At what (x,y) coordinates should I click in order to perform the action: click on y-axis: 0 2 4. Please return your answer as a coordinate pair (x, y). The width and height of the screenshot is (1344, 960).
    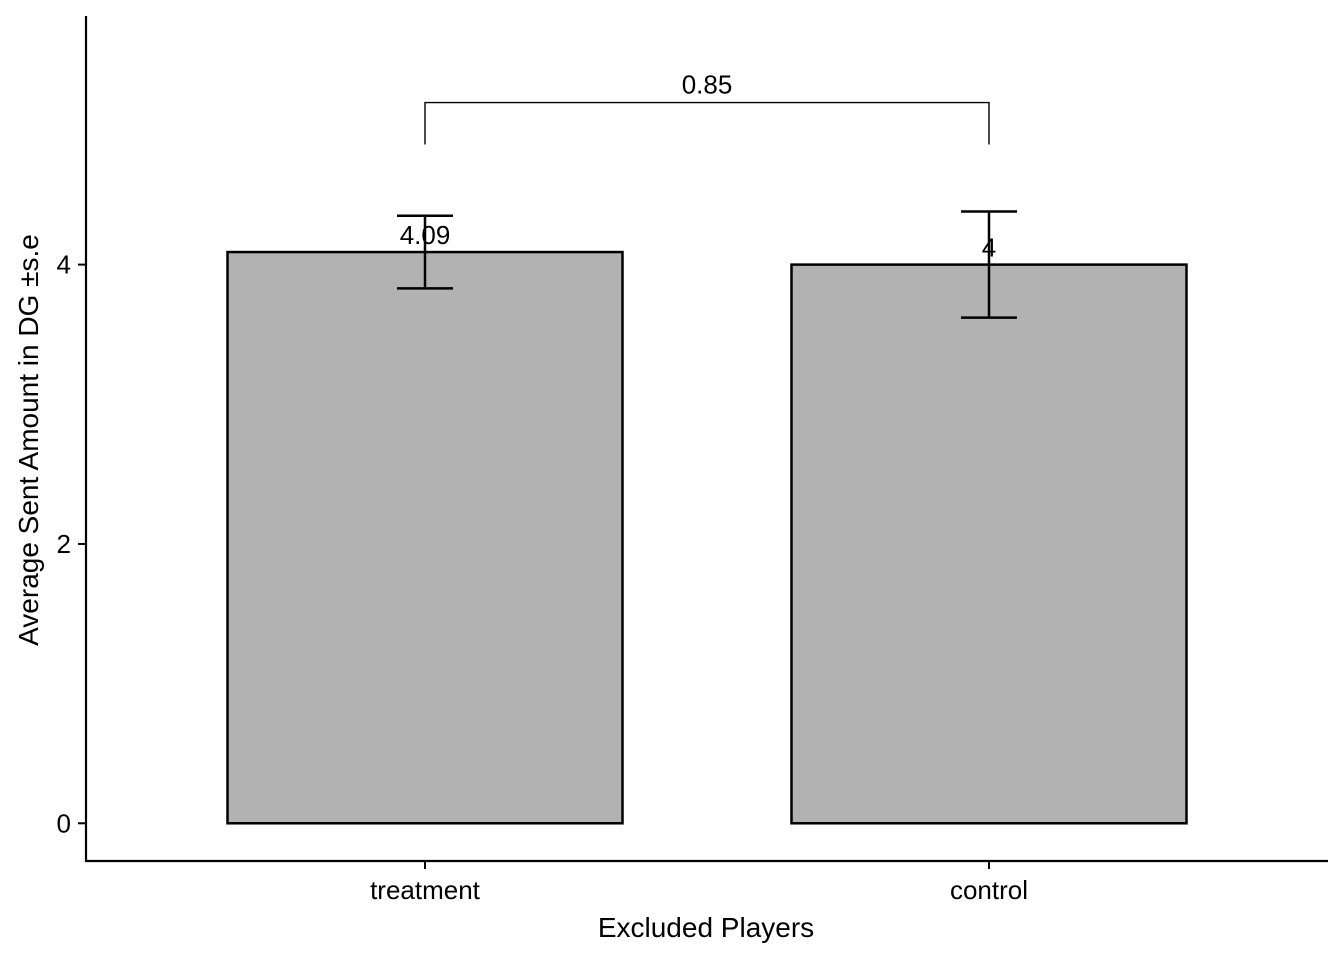
    Looking at the image, I should click on (71, 544).